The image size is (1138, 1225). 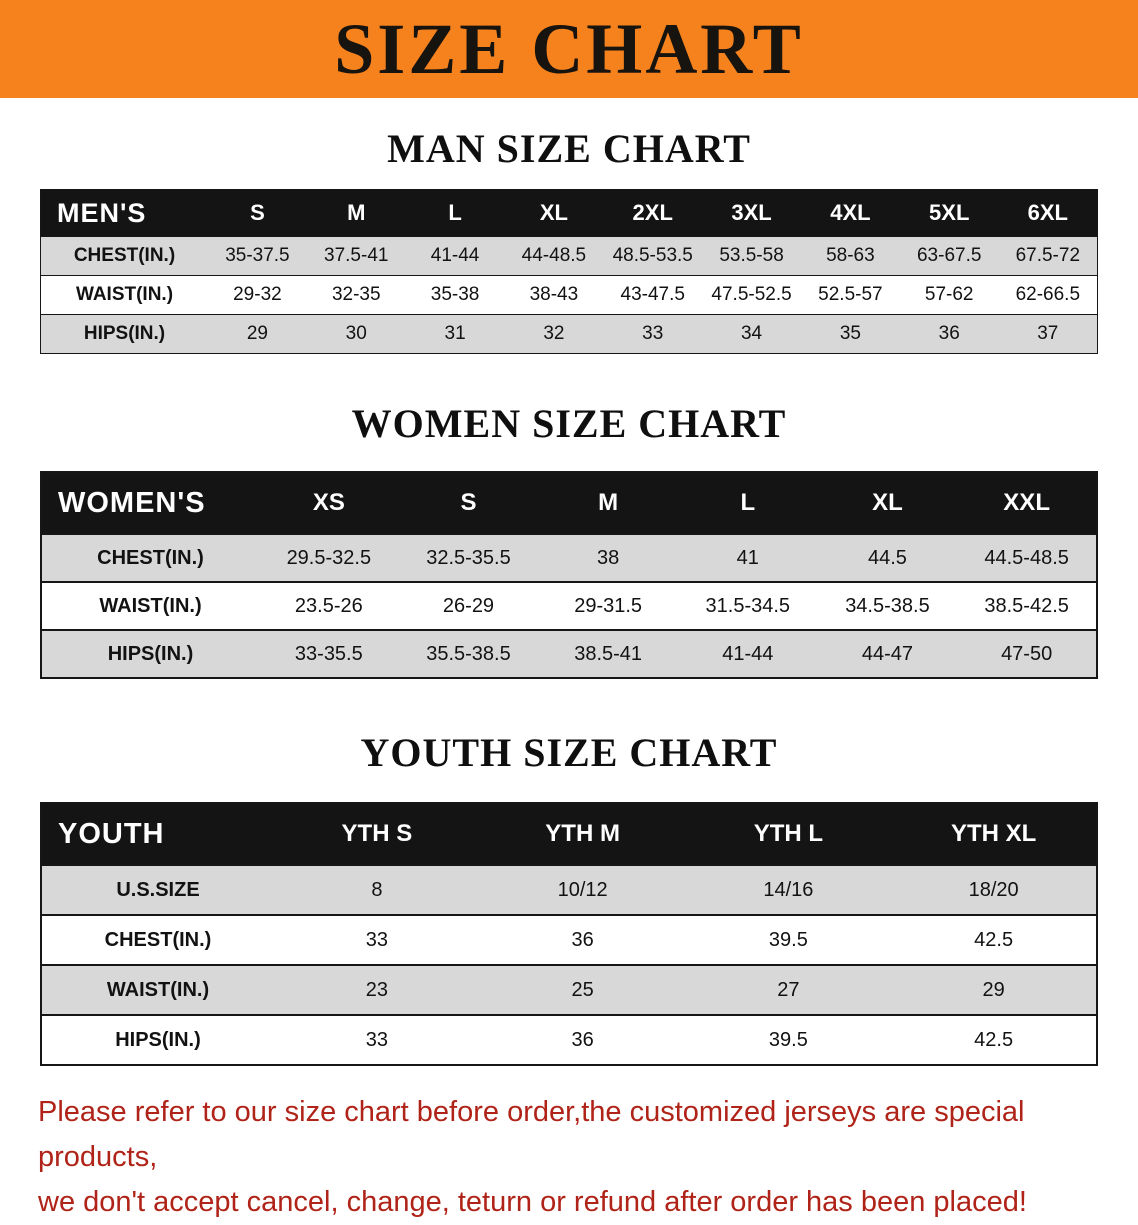 I want to click on table-row: CHEST(IN.) 33 36 39.5 42.5, so click(x=569, y=940).